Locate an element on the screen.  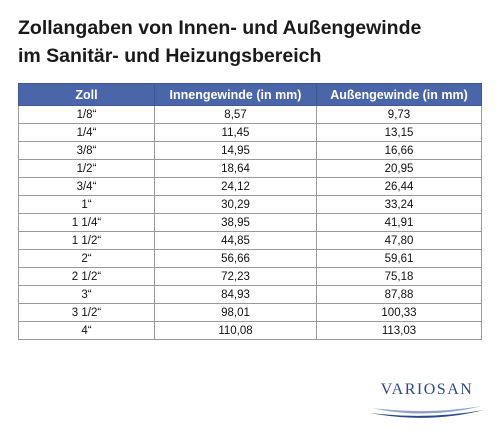
cell-innengewinde: 72,23 is located at coordinates (235, 276).